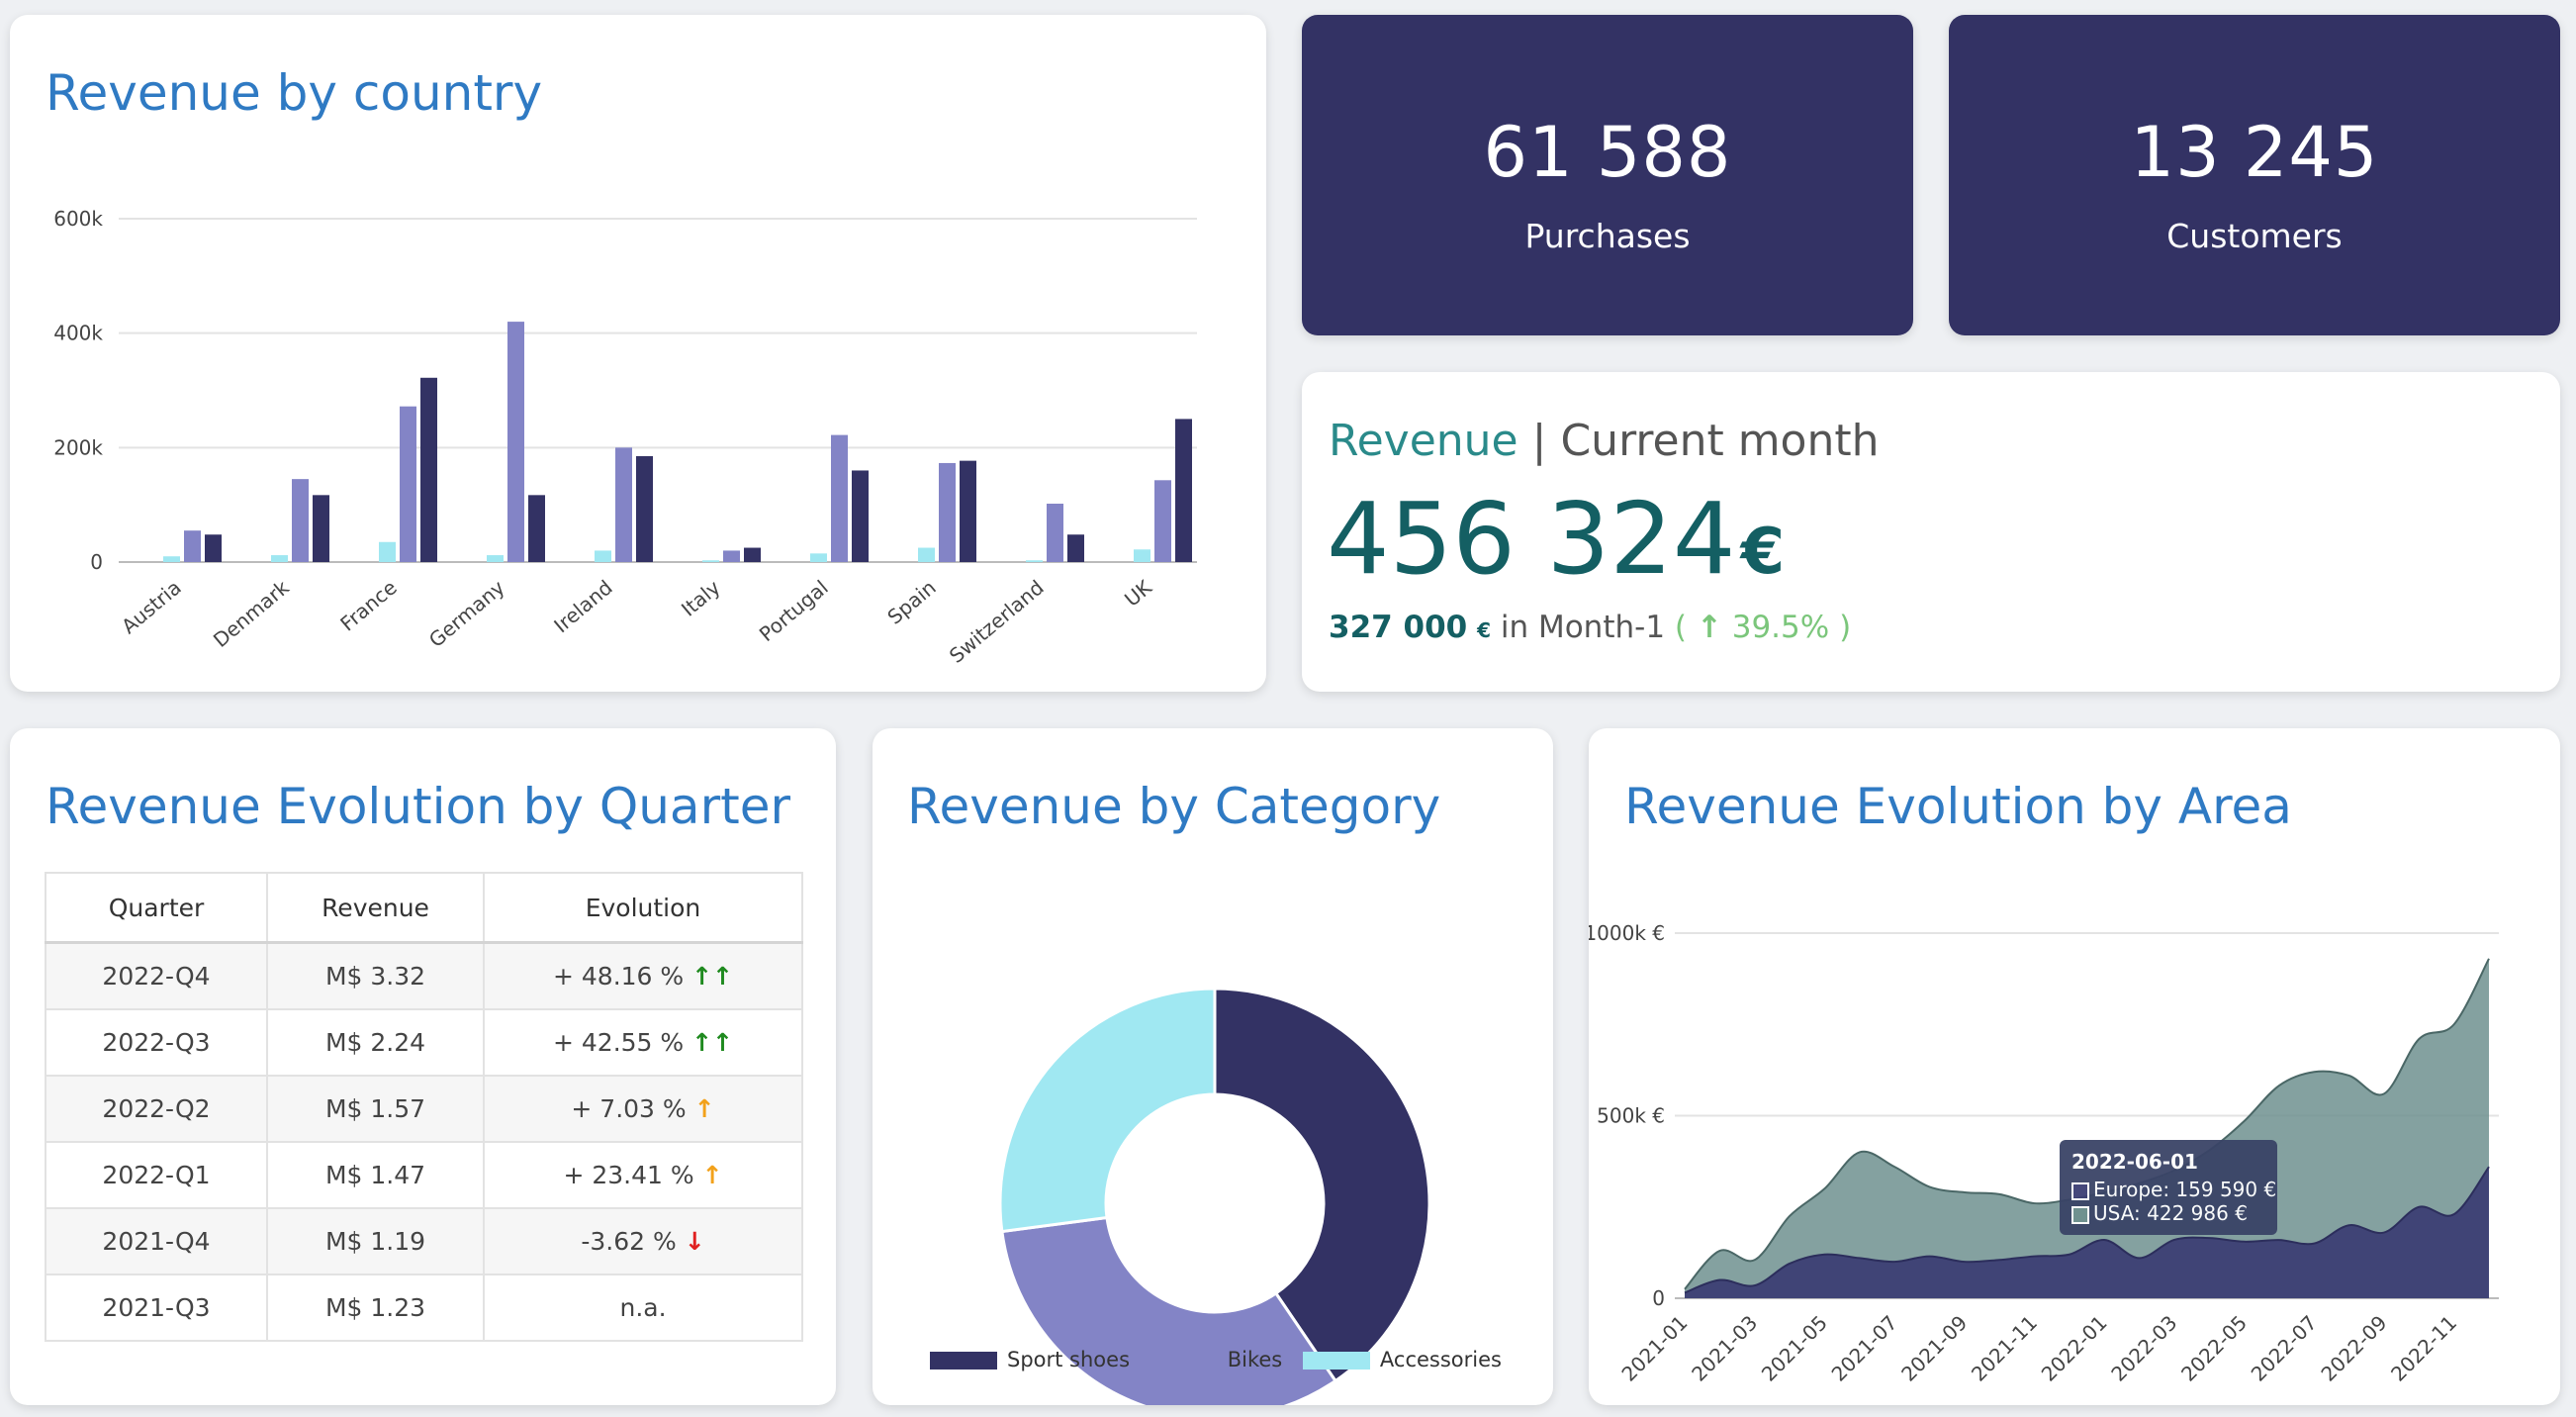 Image resolution: width=2576 pixels, height=1417 pixels. Describe the element at coordinates (1605, 441) in the screenshot. I see `revenue-month-title: Revenue | Current month` at that location.